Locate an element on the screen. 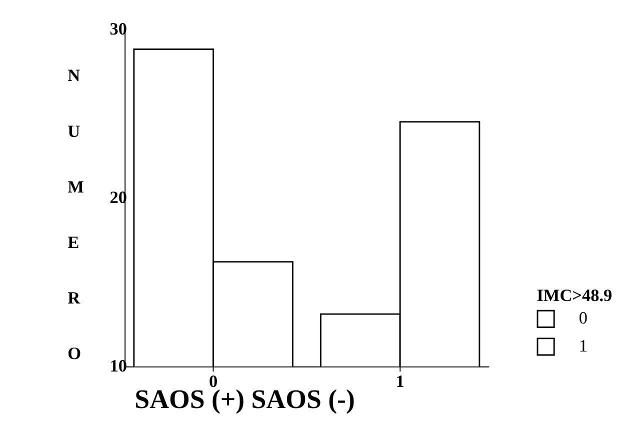 The width and height of the screenshot is (622, 434). y-tick-label: 10 is located at coordinates (118, 366).